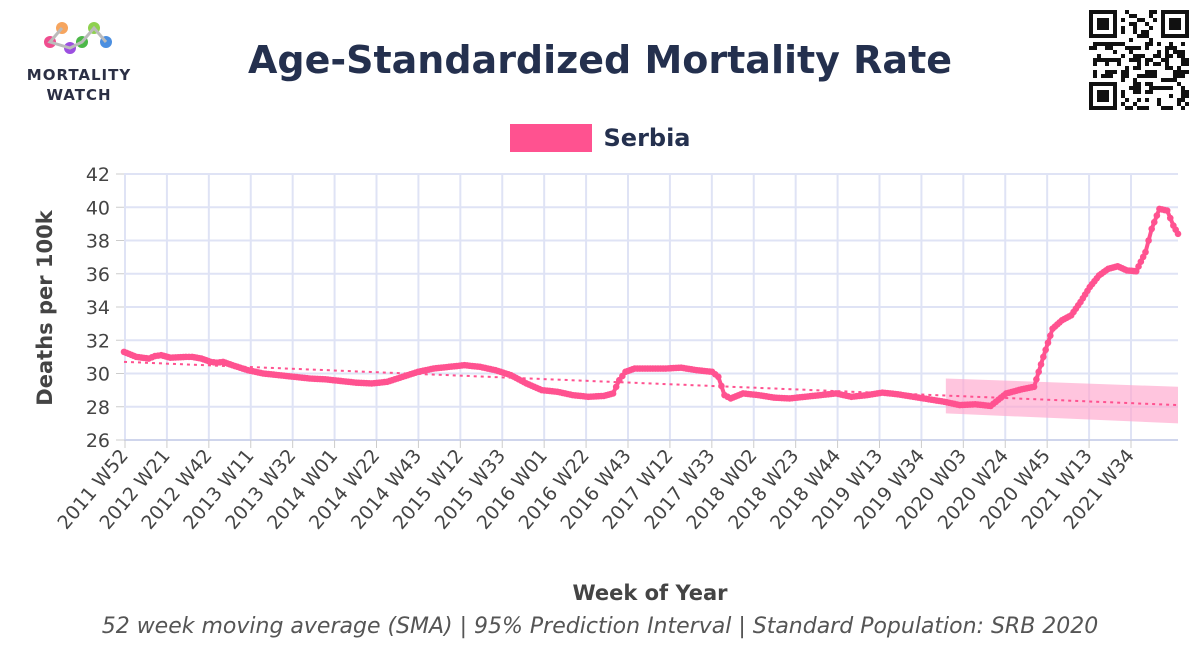  I want to click on qr-finder-core, so click(1175, 24).